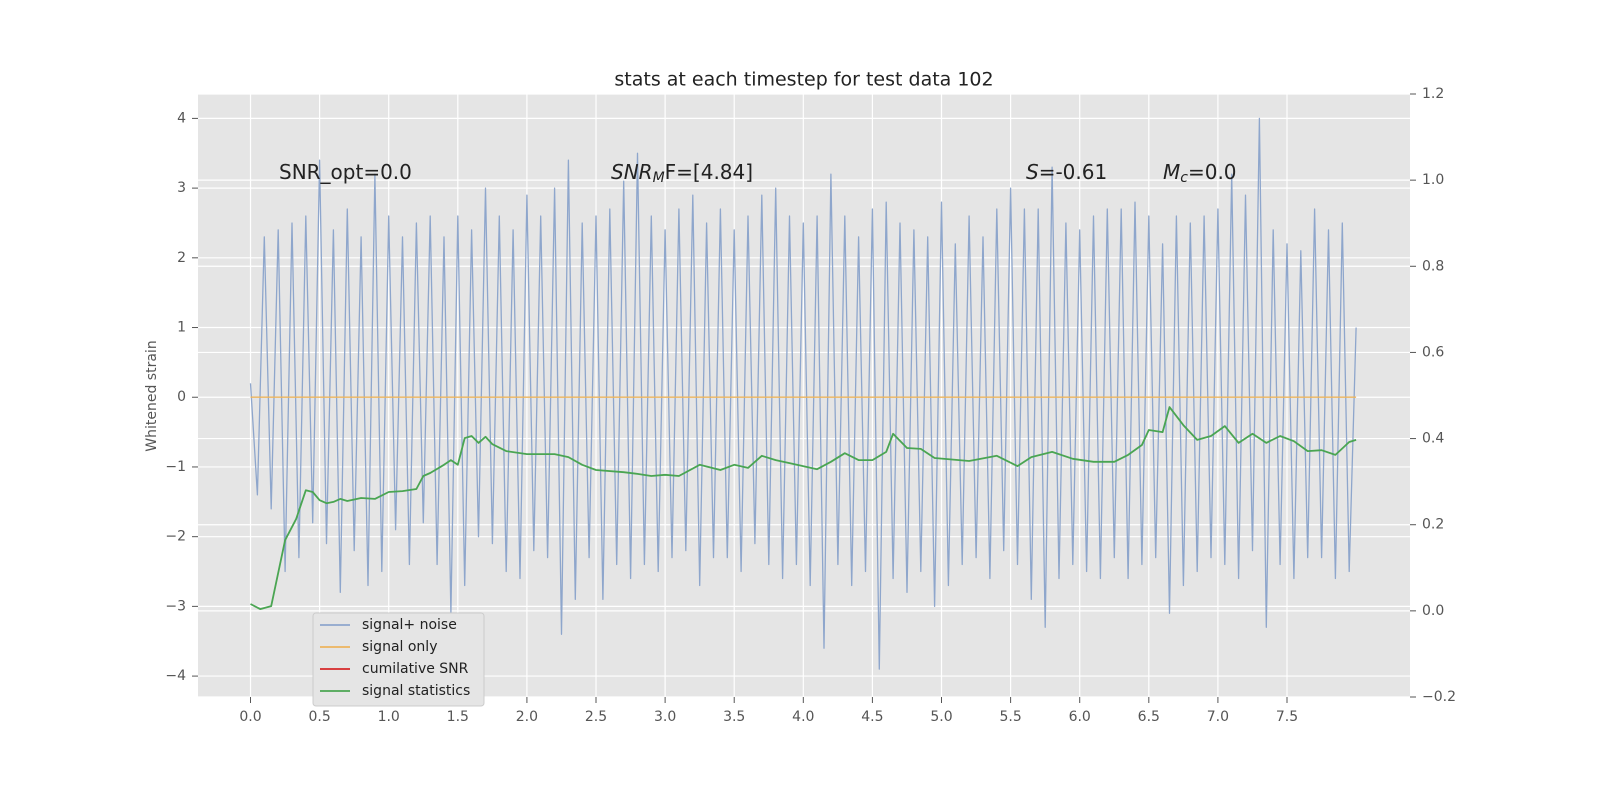 This screenshot has width=1600, height=800. I want to click on annotation: S=-0.61, so click(1066, 172).